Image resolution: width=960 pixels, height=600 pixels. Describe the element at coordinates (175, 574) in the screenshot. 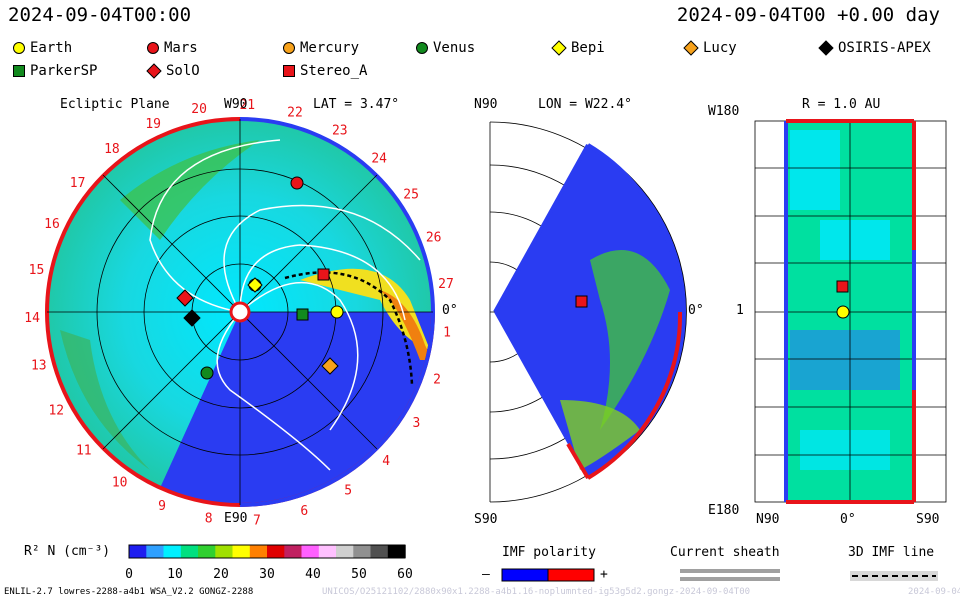

I see `colorbar-tick-label: 10` at that location.